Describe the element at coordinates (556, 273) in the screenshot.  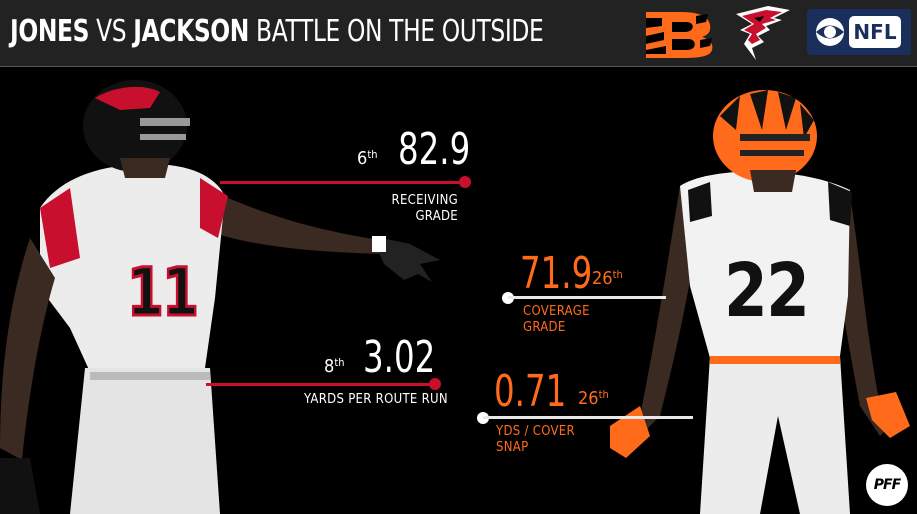
I see `coverage-grade-value: 71.9` at that location.